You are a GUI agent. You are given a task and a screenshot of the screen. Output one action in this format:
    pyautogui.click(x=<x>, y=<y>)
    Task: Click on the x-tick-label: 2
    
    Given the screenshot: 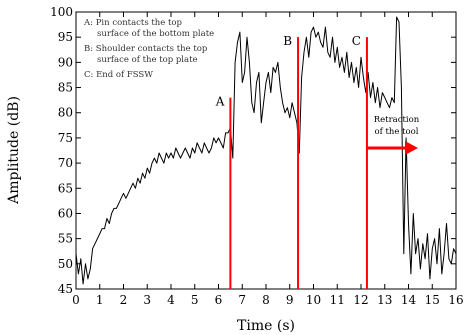 What is the action you would take?
    pyautogui.click(x=124, y=300)
    